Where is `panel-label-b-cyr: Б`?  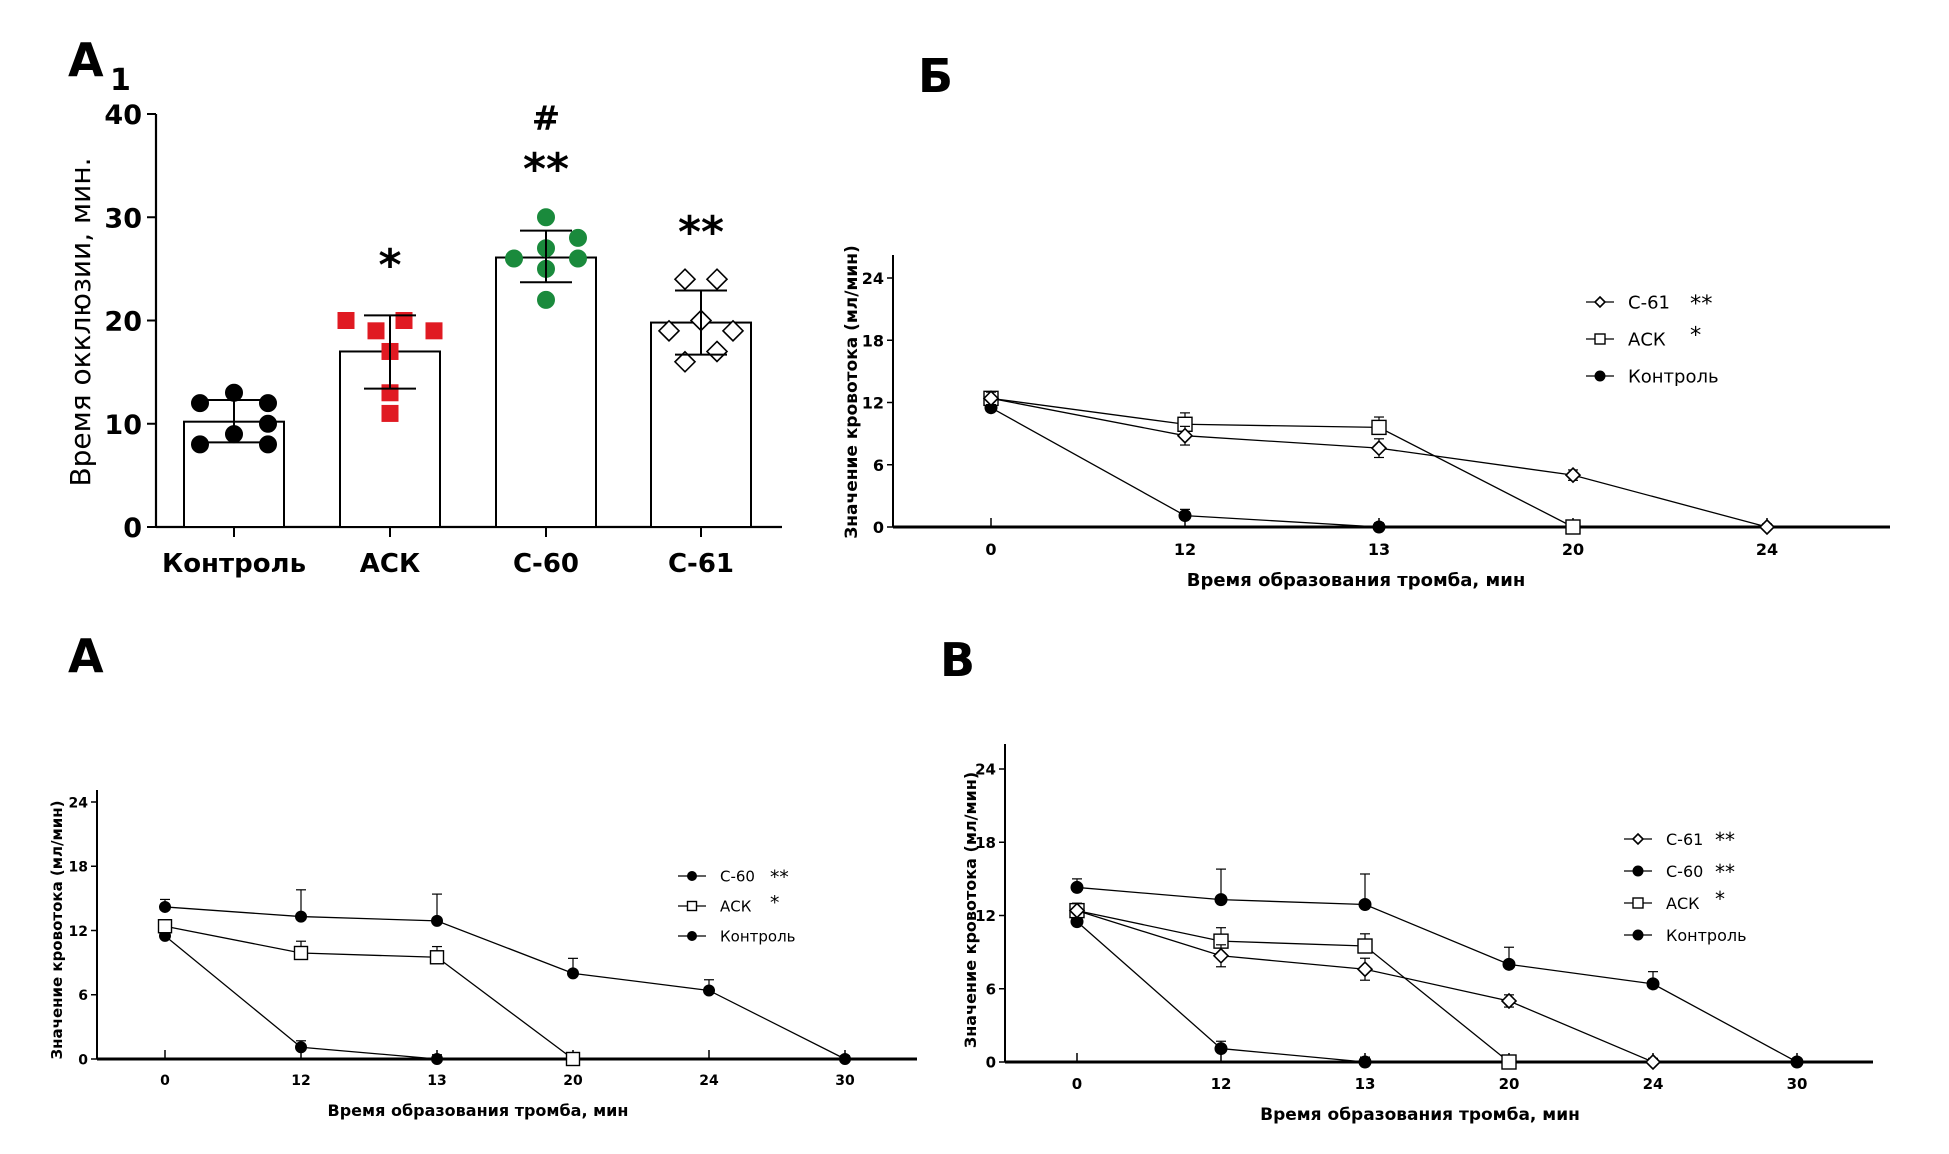 panel-label-b-cyr: Б is located at coordinates (935, 76).